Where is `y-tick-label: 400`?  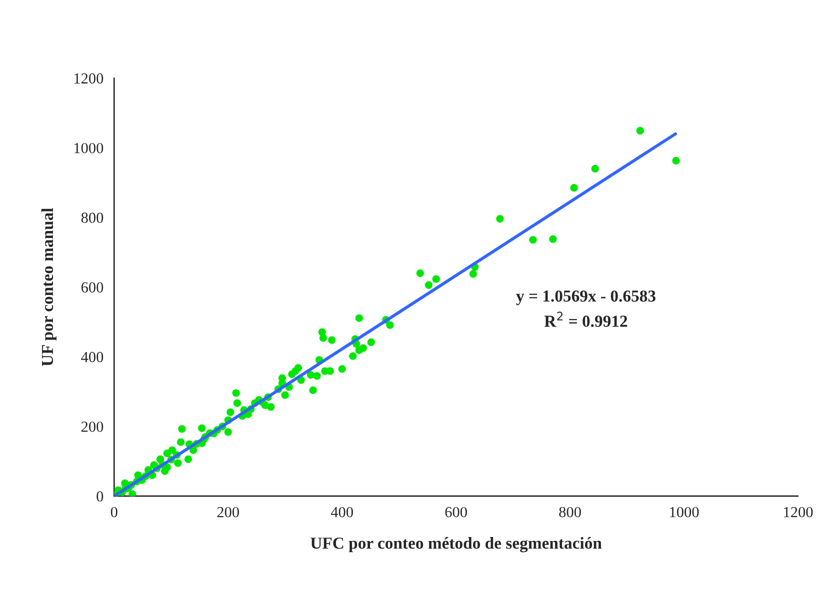
y-tick-label: 400 is located at coordinates (92, 357).